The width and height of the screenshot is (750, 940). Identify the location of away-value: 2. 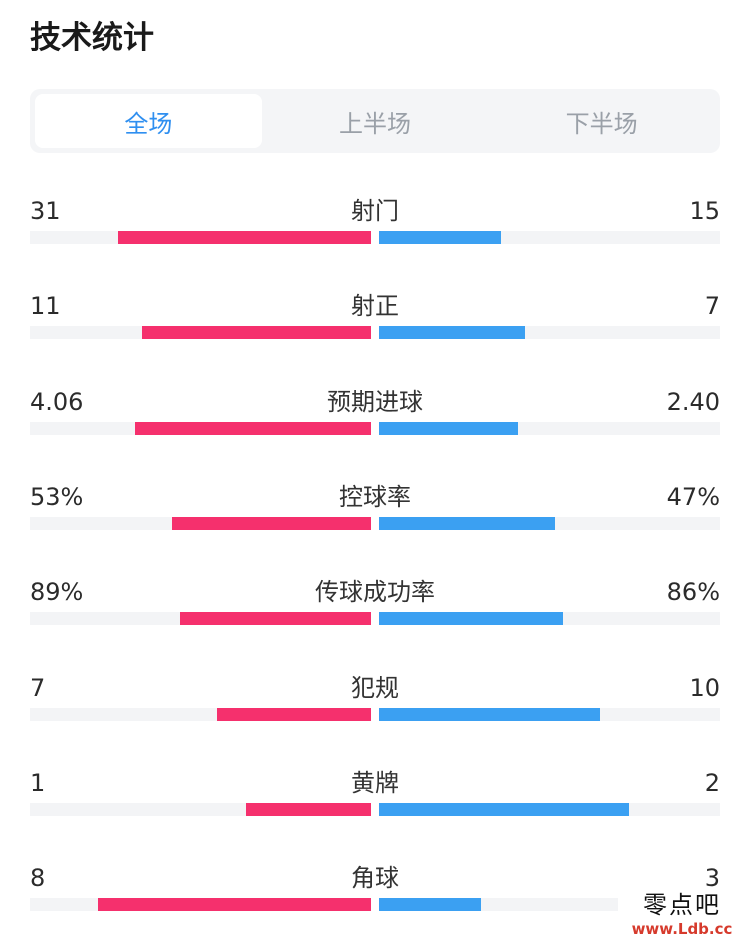
(712, 783).